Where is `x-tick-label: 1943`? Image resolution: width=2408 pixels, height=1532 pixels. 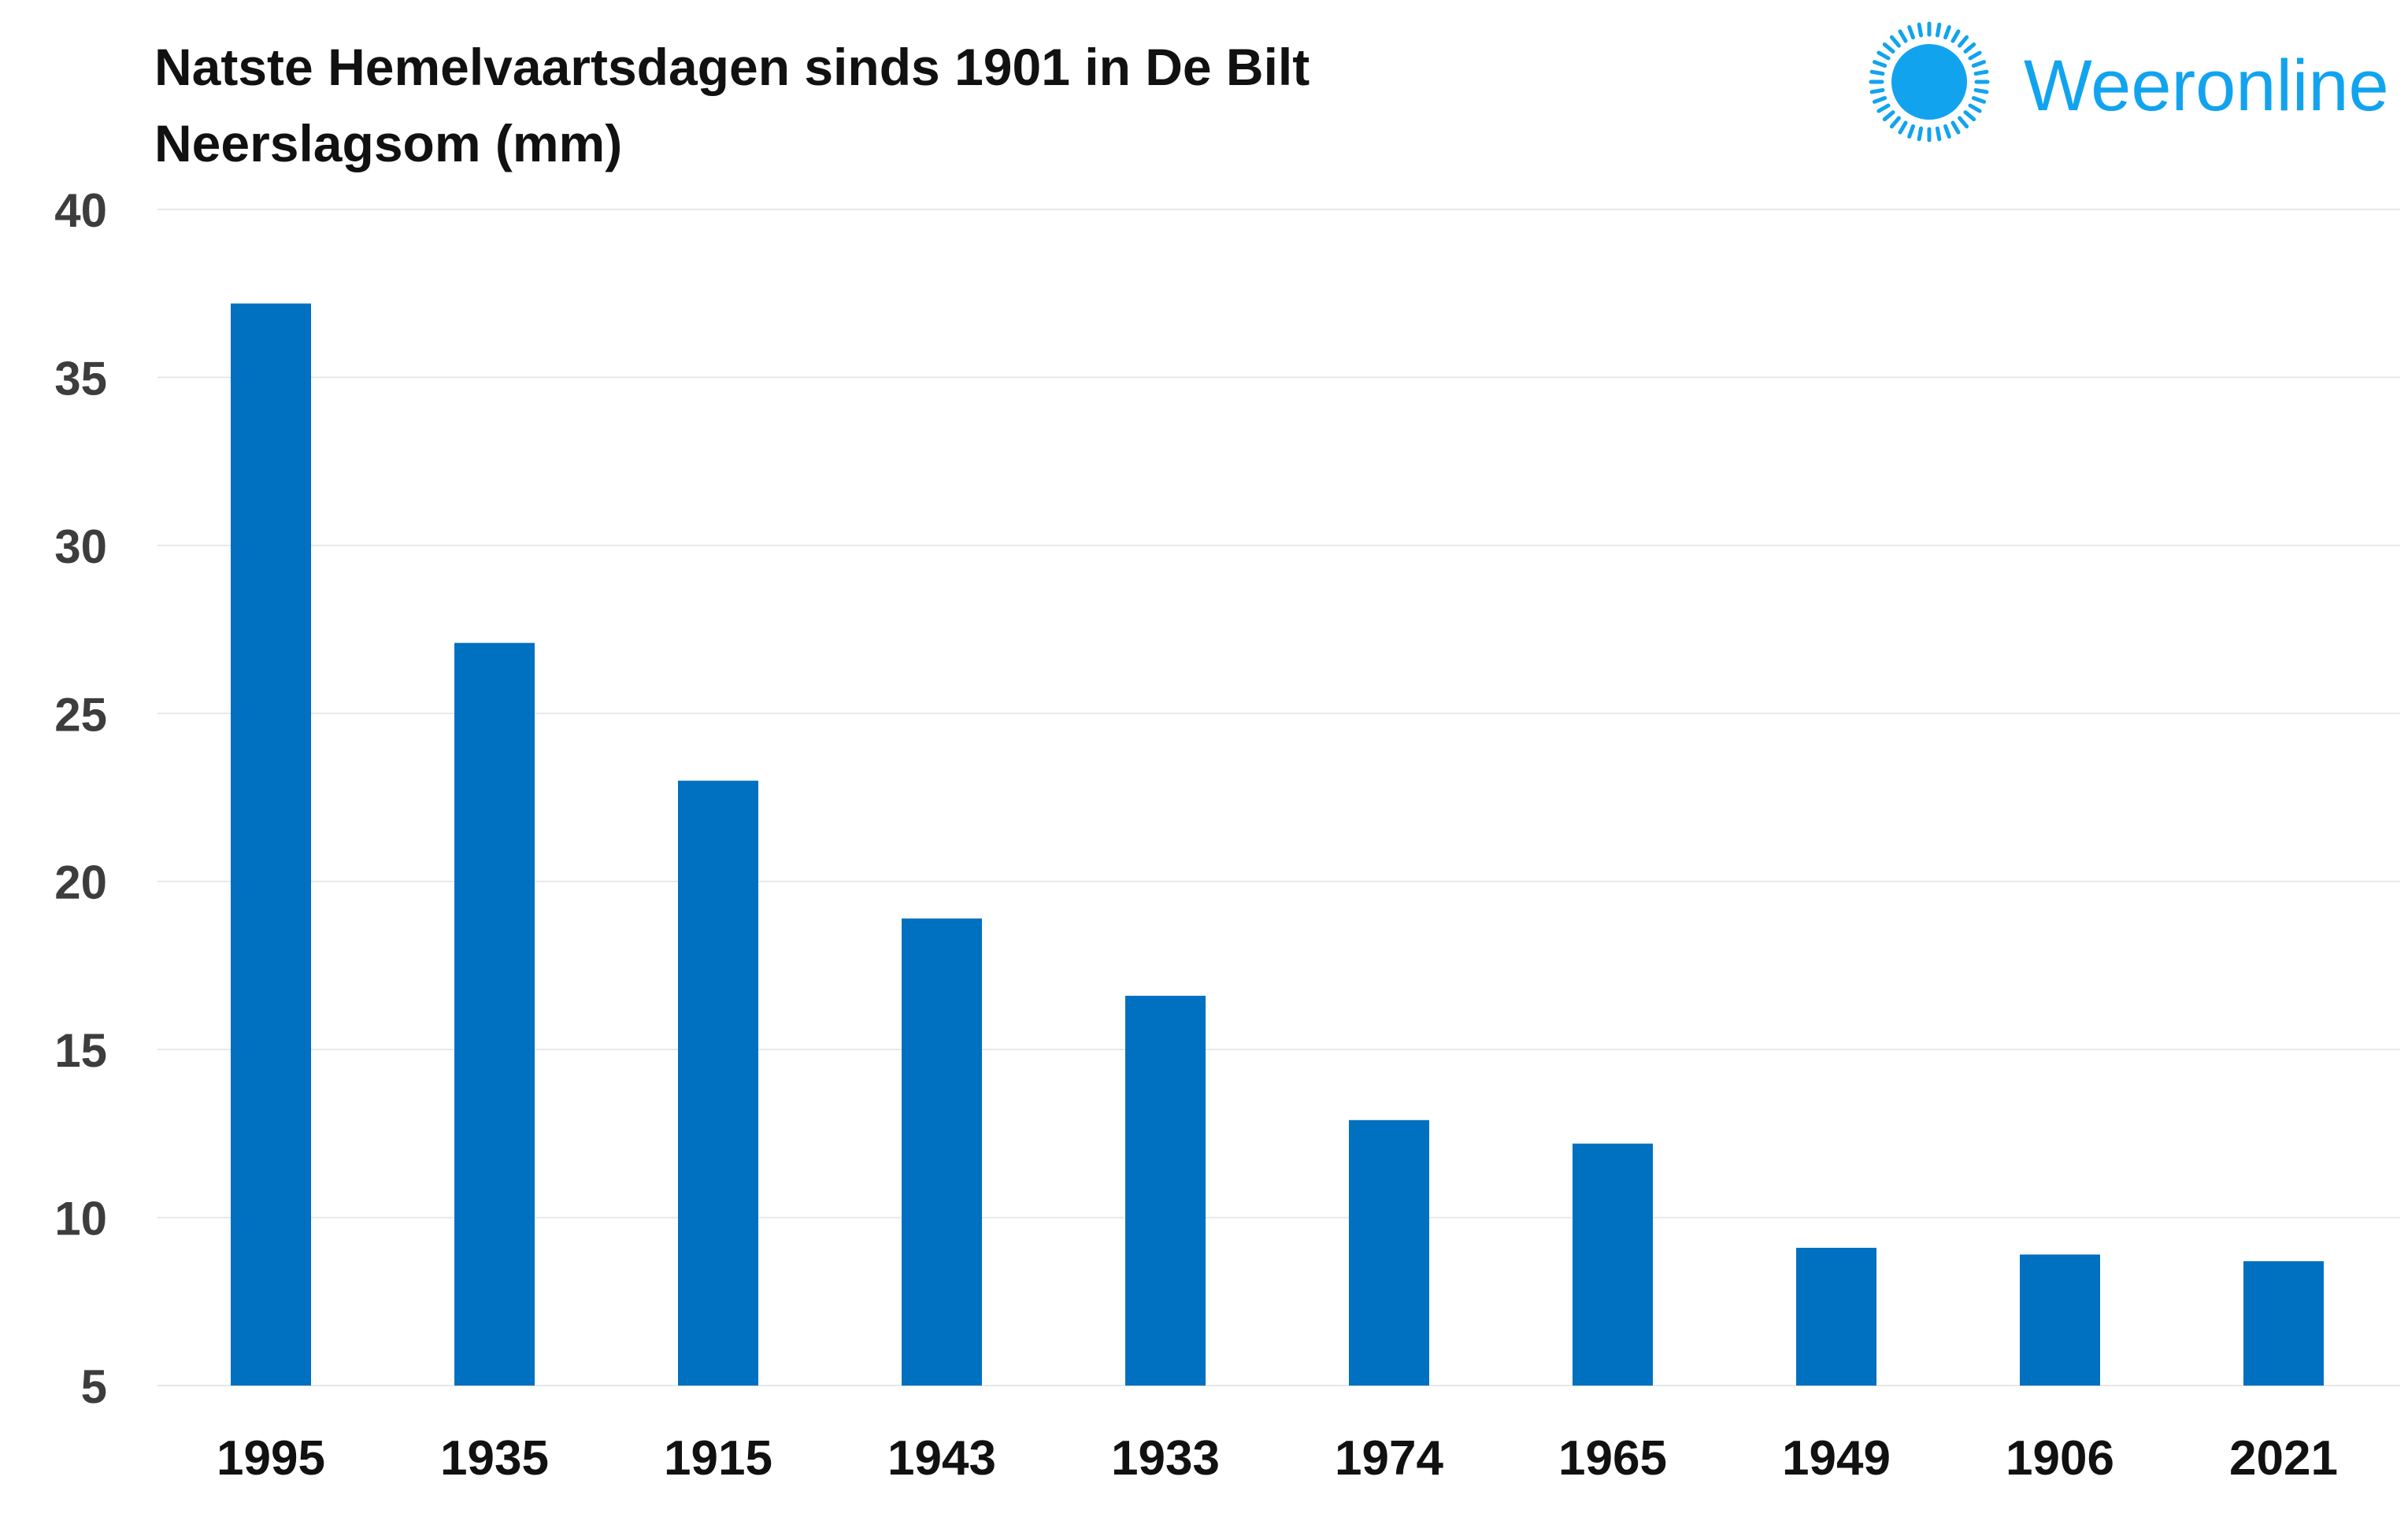
x-tick-label: 1943 is located at coordinates (941, 1458).